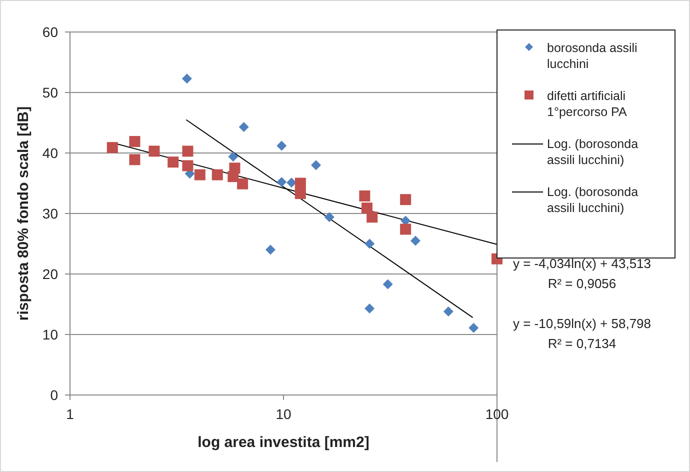  What do you see at coordinates (50, 214) in the screenshot?
I see `y-tick-label: 30` at bounding box center [50, 214].